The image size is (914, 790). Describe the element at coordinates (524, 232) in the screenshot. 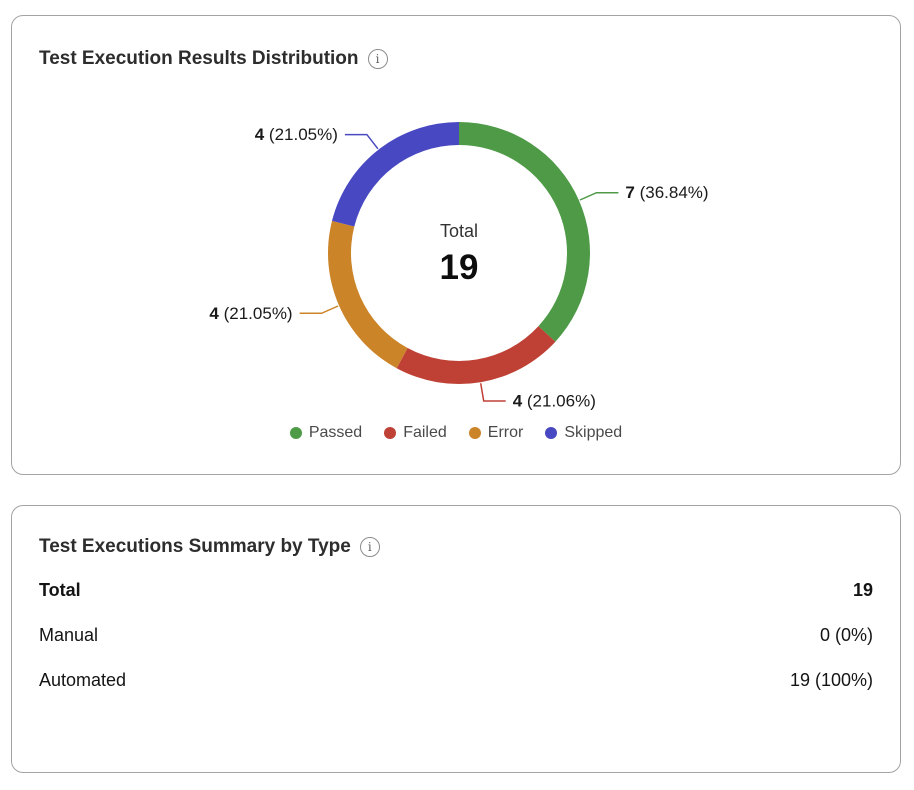

I see `donut-slice-passed` at that location.